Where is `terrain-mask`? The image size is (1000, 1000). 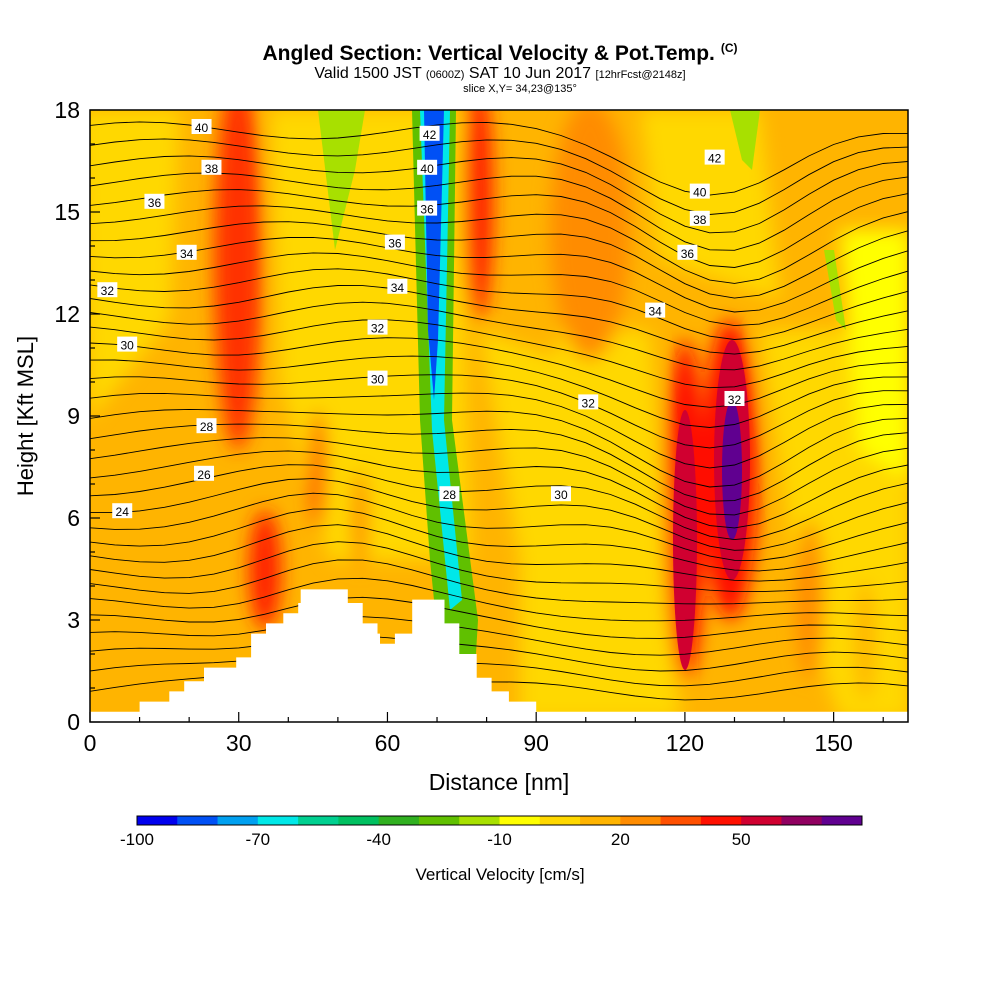 terrain-mask is located at coordinates (499, 655).